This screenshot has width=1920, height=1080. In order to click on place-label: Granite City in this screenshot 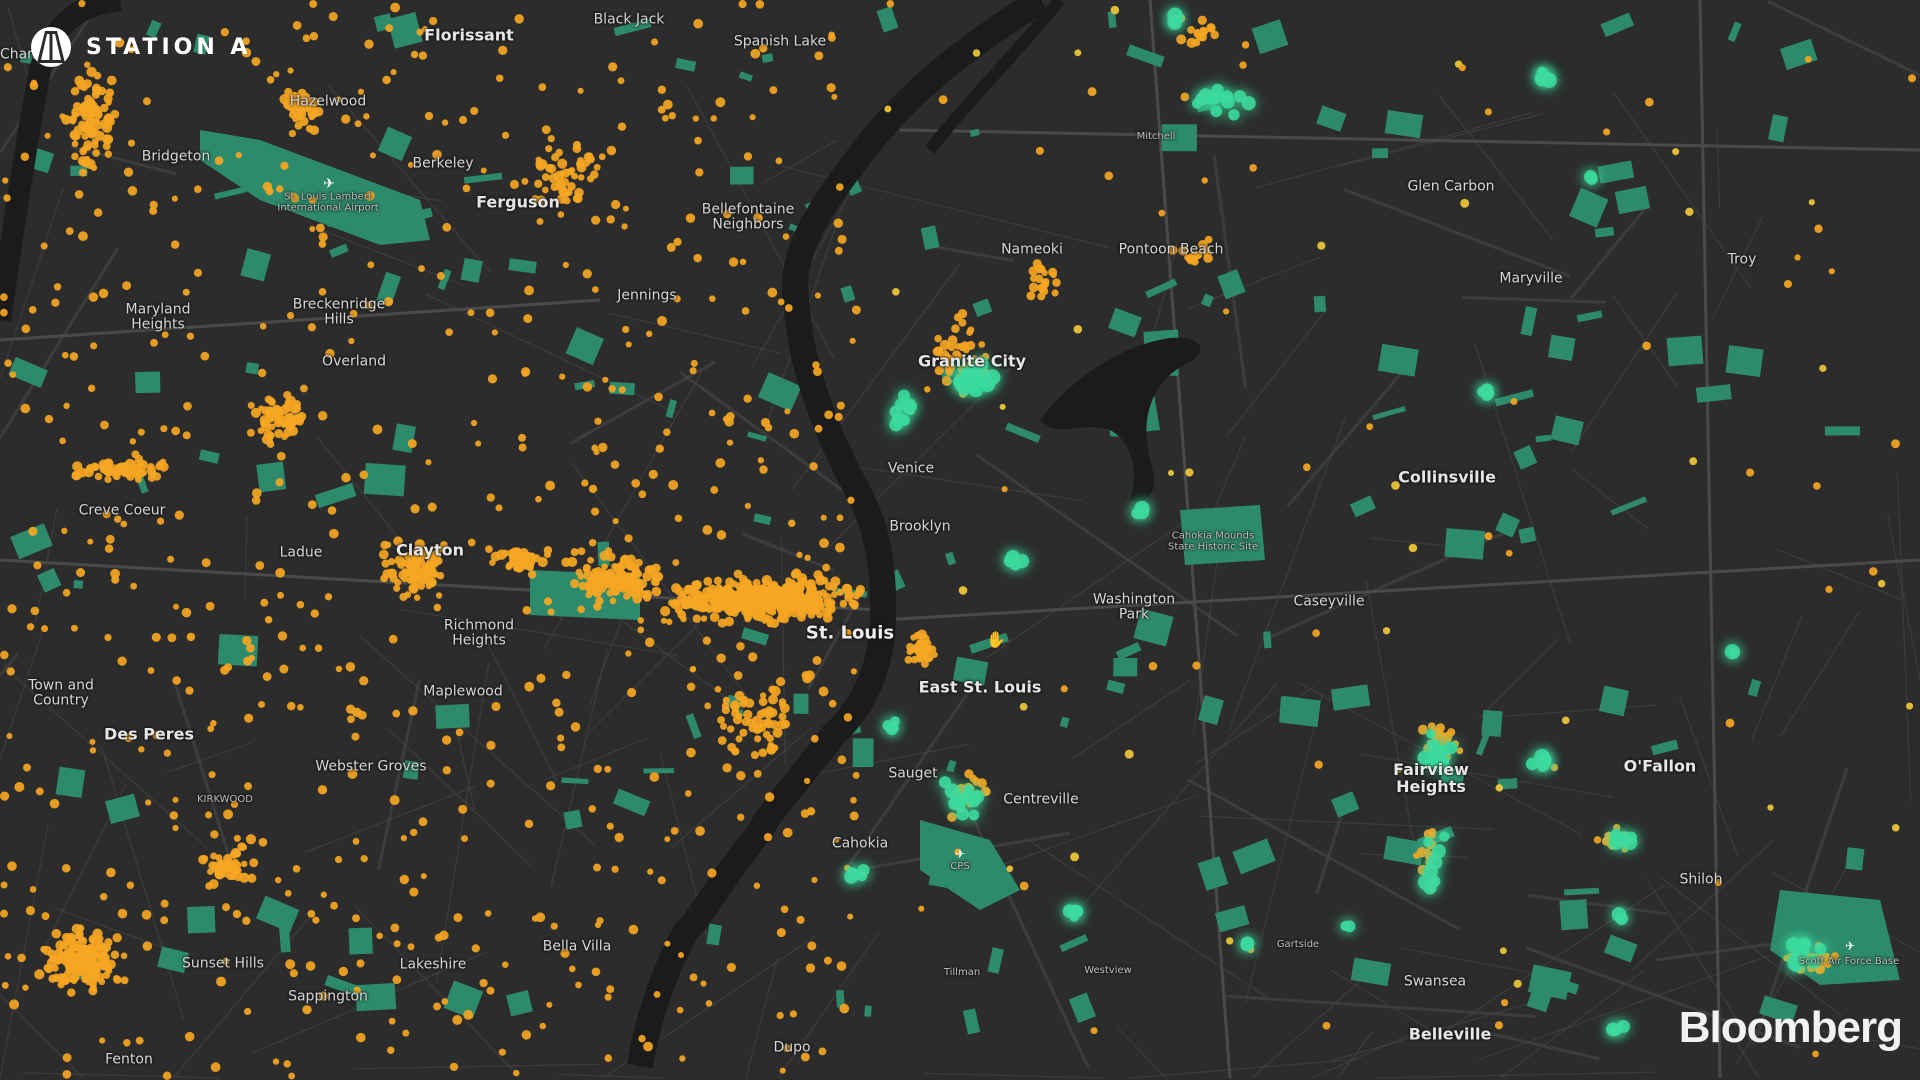, I will do `click(972, 361)`.